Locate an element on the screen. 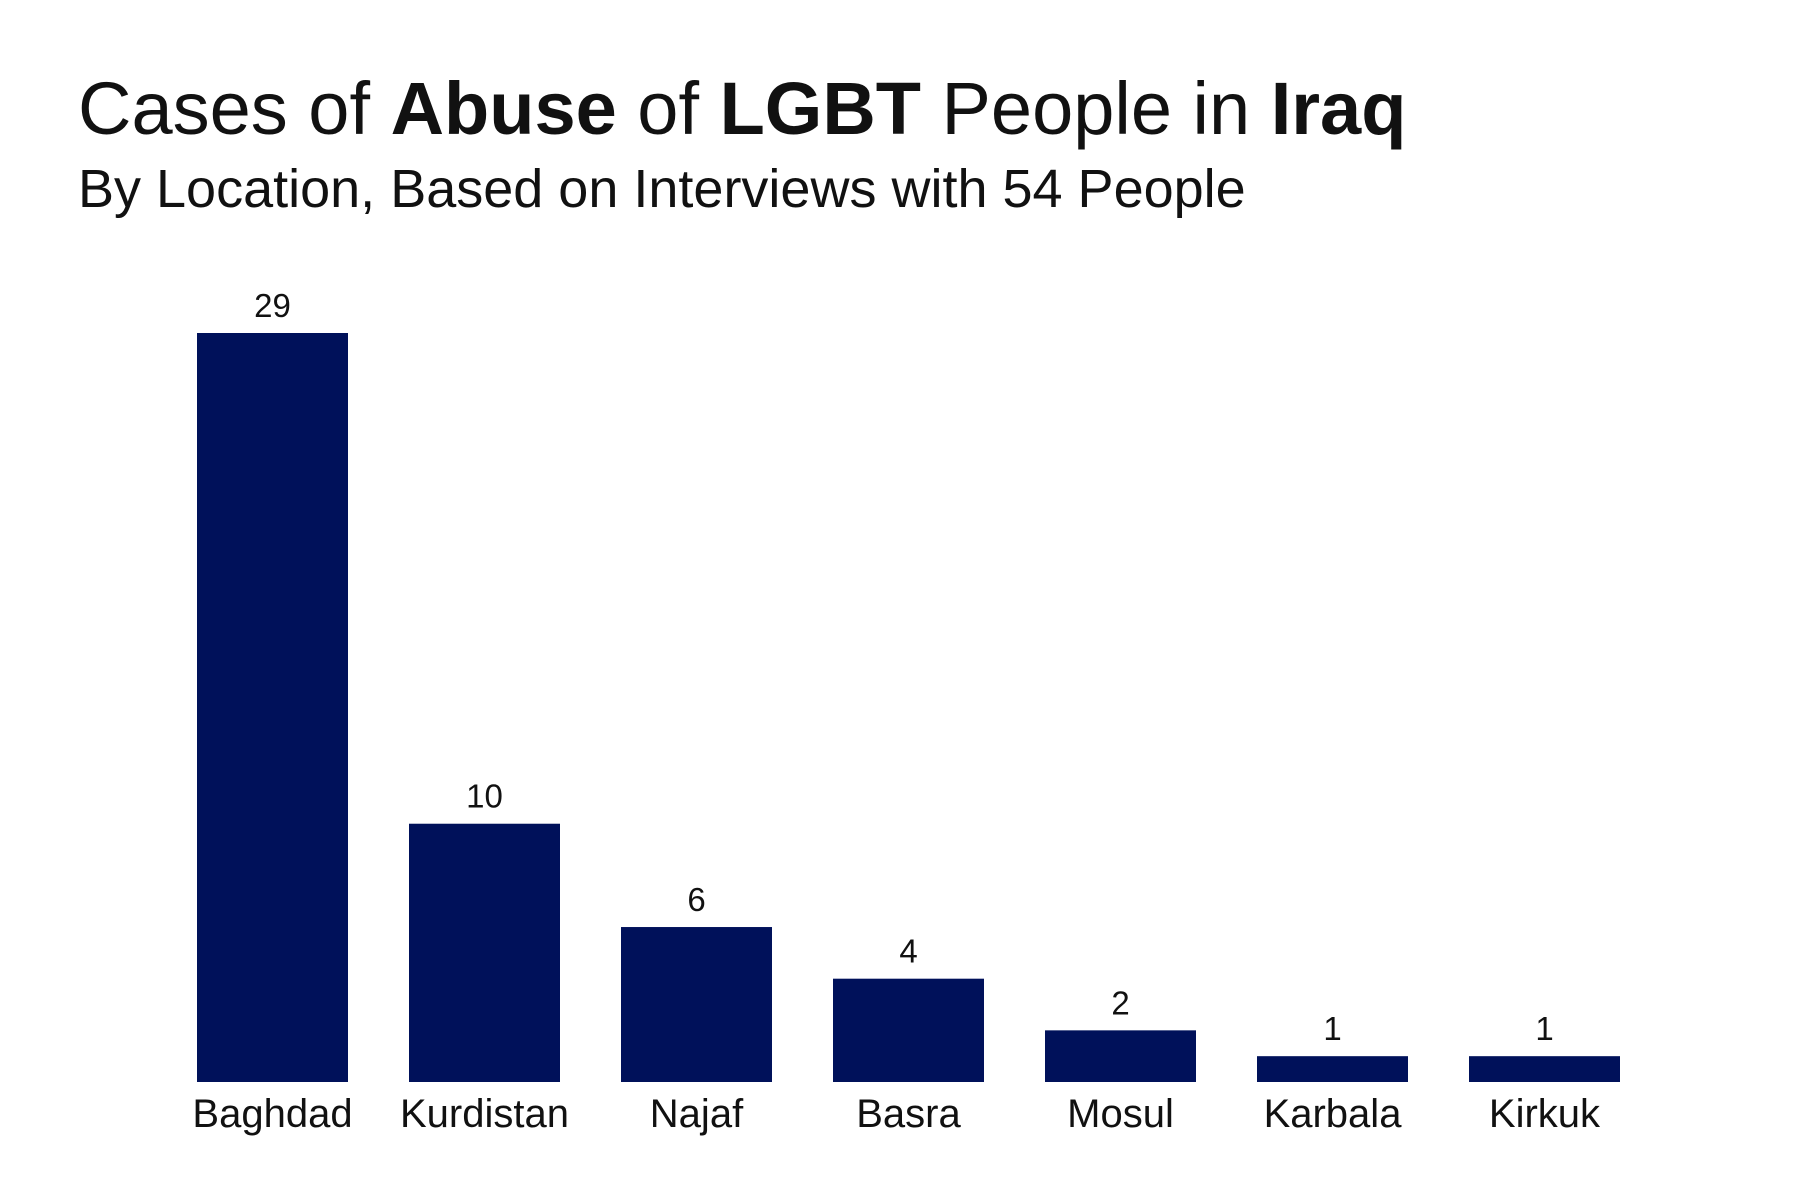 Image resolution: width=1800 pixels, height=1200 pixels. category-label: Najaf is located at coordinates (697, 1114).